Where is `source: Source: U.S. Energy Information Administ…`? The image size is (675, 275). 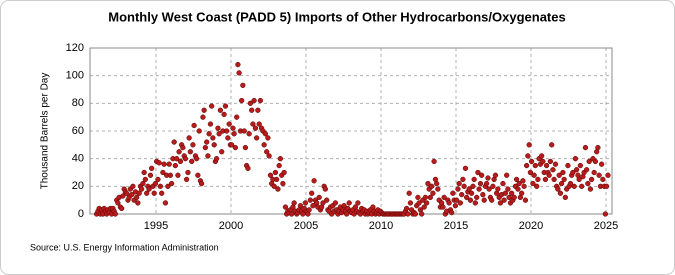 source: Source: U.S. Energy Information Administ… is located at coordinates (124, 247).